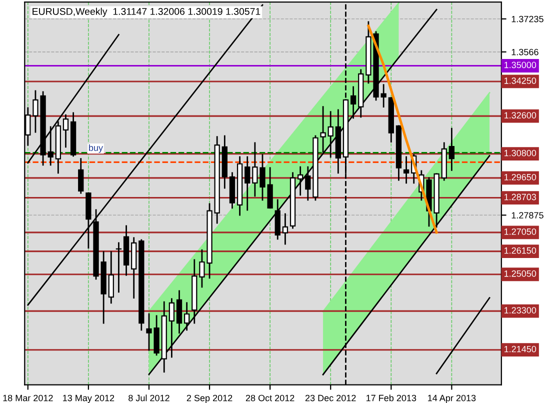 The image size is (548, 403). What do you see at coordinates (209, 398) in the screenshot?
I see `x-tick-label: 2 Sep 2012` at bounding box center [209, 398].